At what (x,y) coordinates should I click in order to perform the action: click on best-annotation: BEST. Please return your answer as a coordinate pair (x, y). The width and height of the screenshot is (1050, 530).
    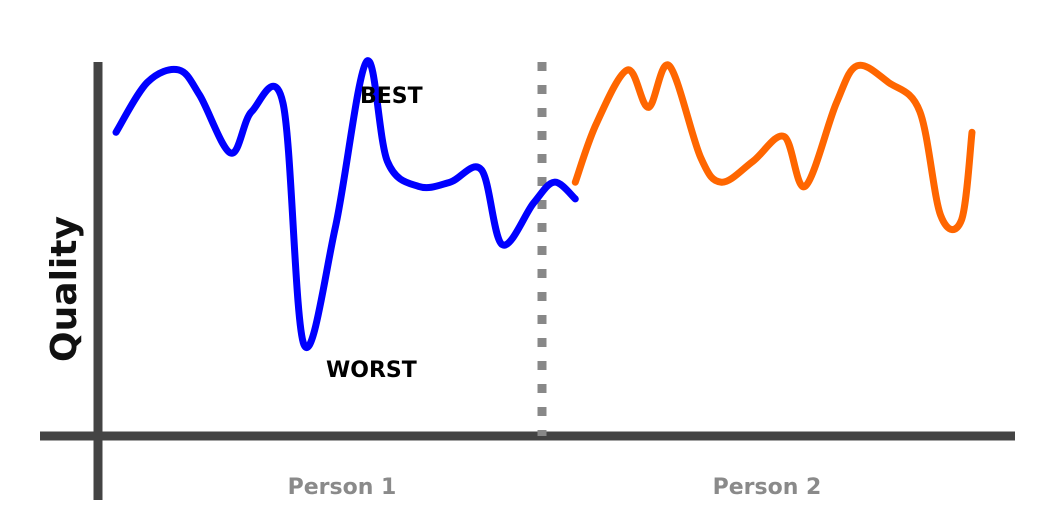
    Looking at the image, I should click on (391, 96).